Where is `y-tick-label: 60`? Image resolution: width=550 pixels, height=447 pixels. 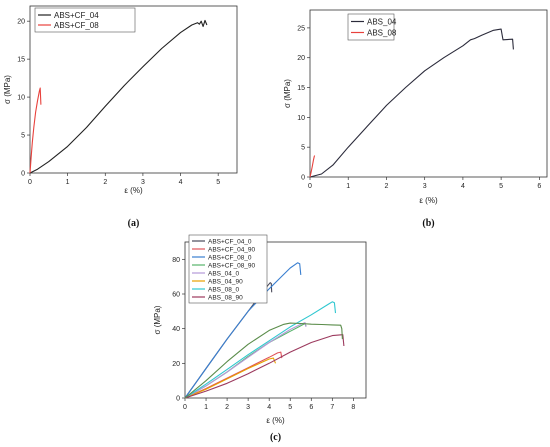 y-tick-label: 60 is located at coordinates (176, 295).